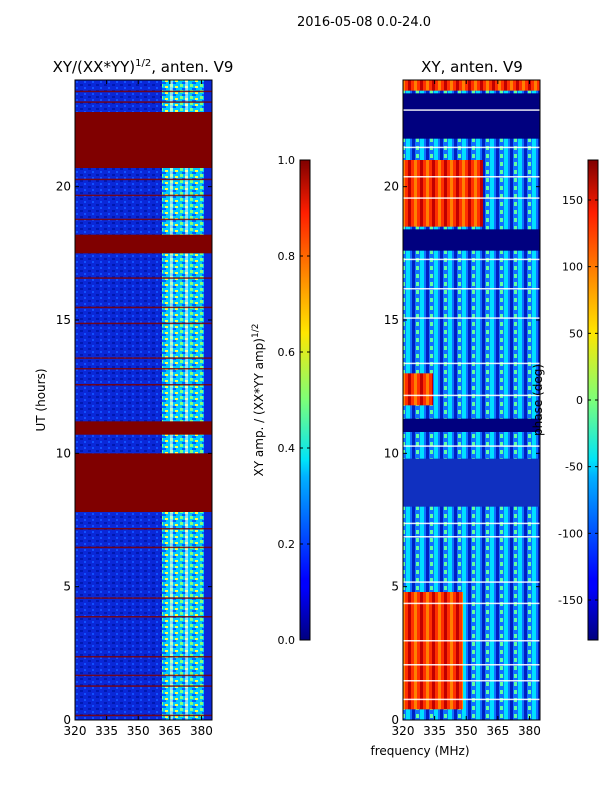 The height and width of the screenshot is (800, 600). Describe the element at coordinates (41, 399) in the screenshot. I see `amplitude-y-axis-label: UT (hours)` at that location.